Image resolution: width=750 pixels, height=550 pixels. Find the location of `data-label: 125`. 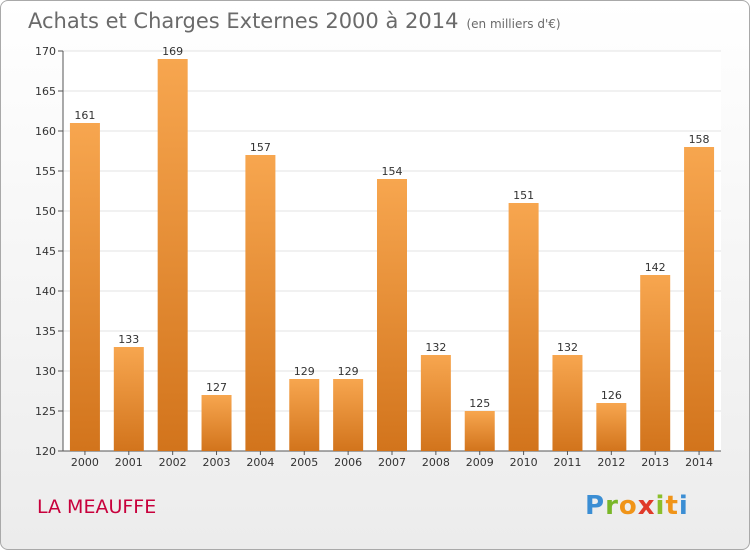

data-label: 125 is located at coordinates (479, 403).